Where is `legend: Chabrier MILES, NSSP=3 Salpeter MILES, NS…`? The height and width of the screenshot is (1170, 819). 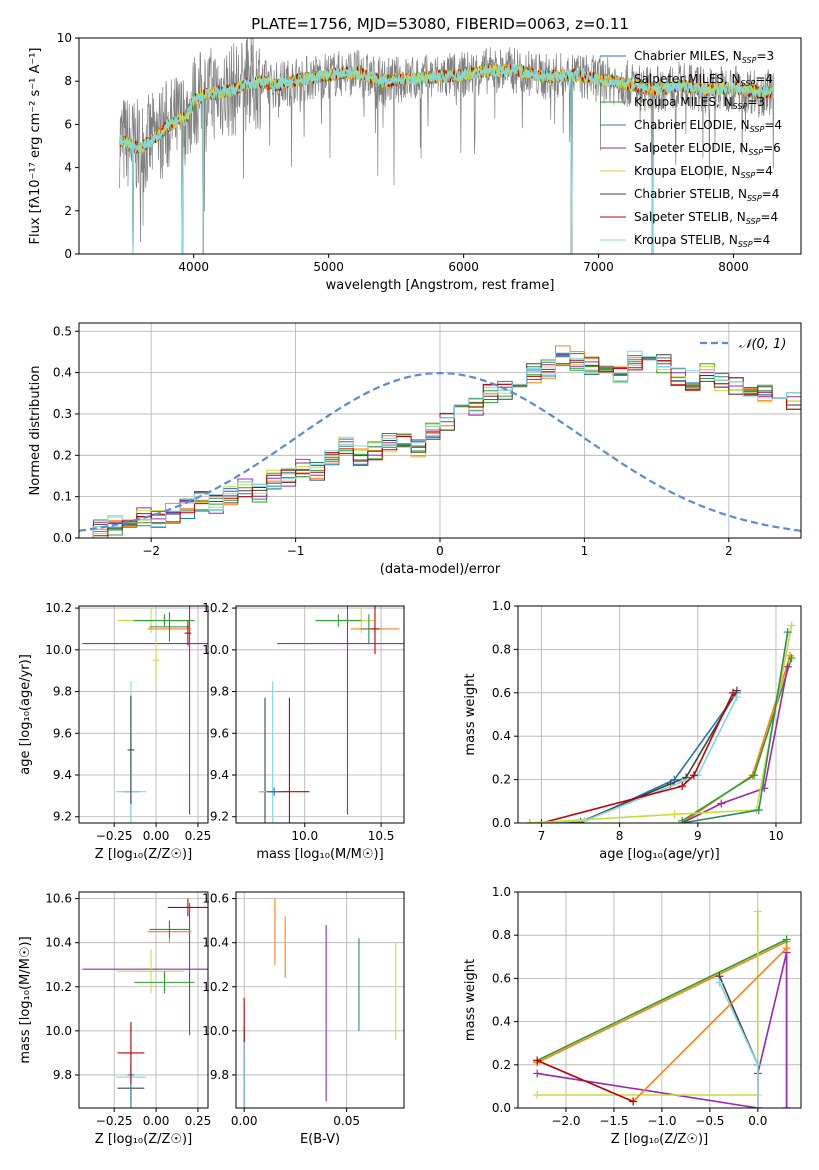
legend: Chabrier MILES, NSSP=3 Salpeter MILES, NS… is located at coordinates (691, 149).